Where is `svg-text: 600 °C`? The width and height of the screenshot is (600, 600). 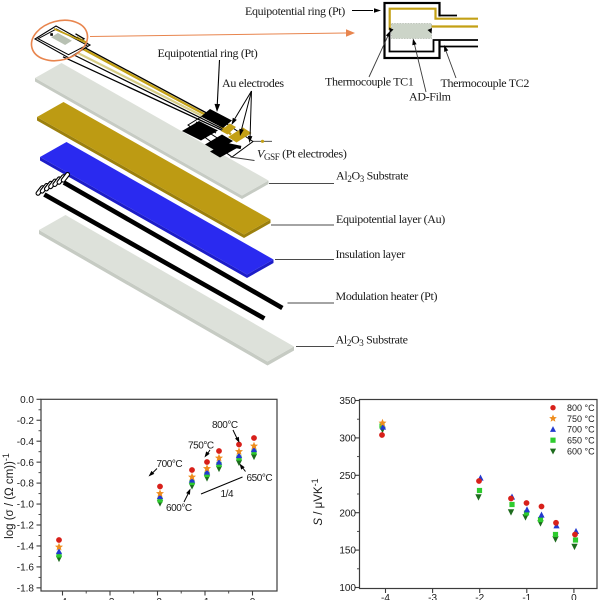
svg-text: 600 °C is located at coordinates (581, 451).